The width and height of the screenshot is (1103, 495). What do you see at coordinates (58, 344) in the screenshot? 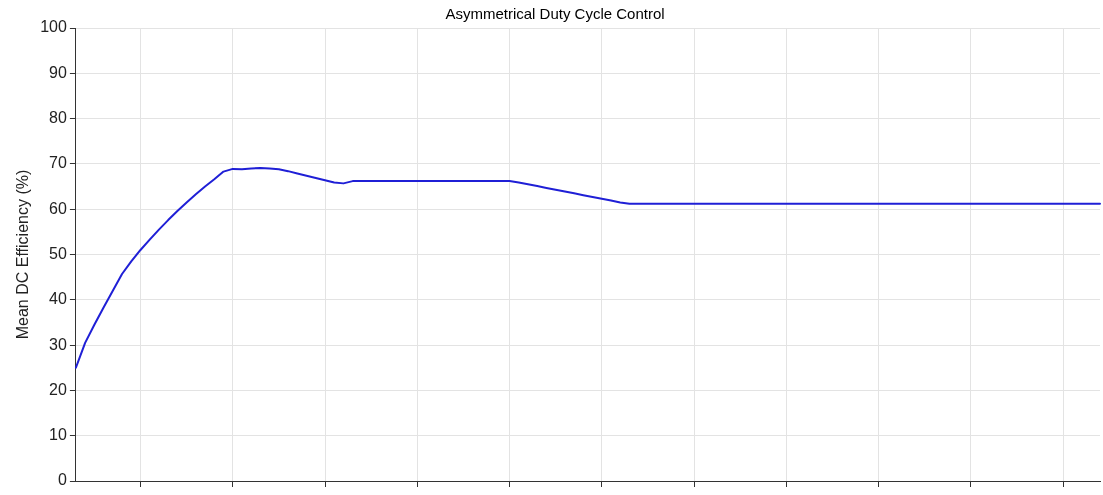
I see `y-tick-label: 30` at bounding box center [58, 344].